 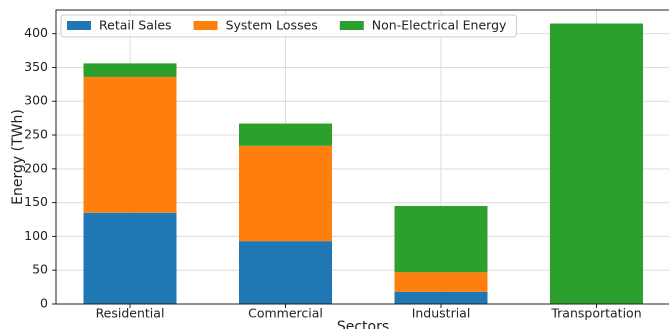 I want to click on legend-label: Non-Electrical Energy, so click(x=439, y=25).